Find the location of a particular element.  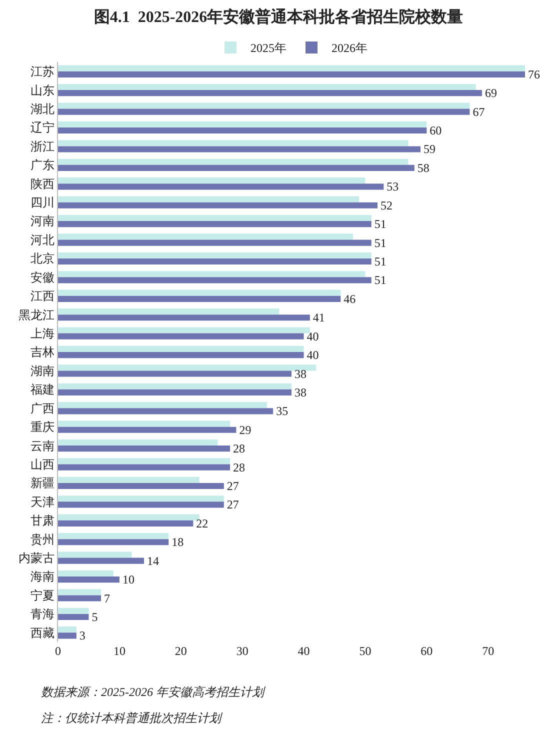

y-tick-label: 宁夏 is located at coordinates (42, 595).